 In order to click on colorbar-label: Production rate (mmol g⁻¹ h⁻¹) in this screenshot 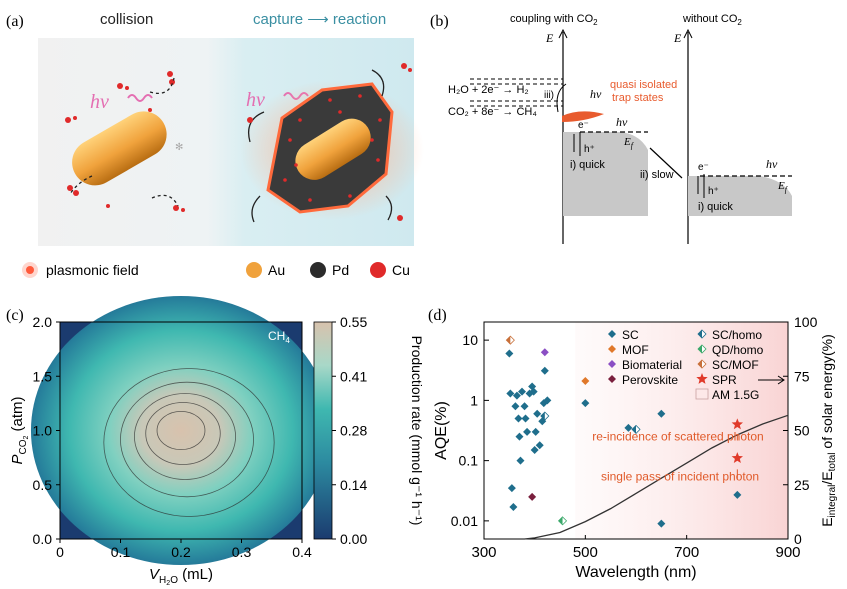, I will do `click(417, 431)`.